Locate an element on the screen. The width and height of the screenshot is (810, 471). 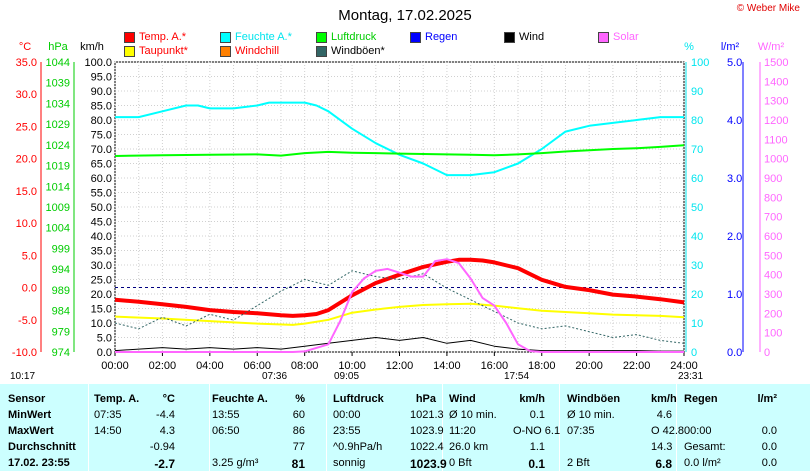
moon-time-label: 23:31 is located at coordinates (691, 376).